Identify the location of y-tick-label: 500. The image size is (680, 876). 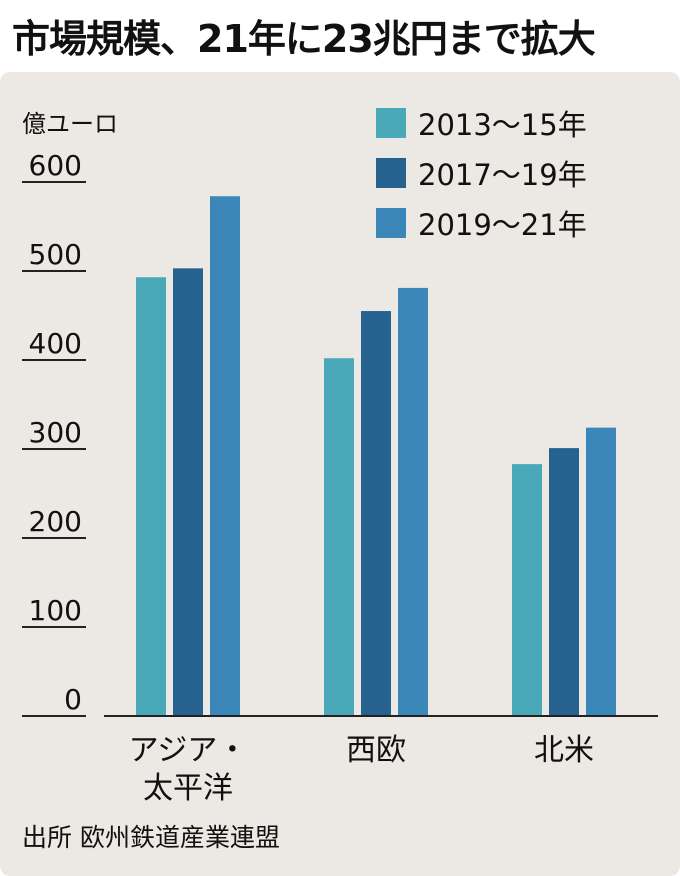
(55, 254).